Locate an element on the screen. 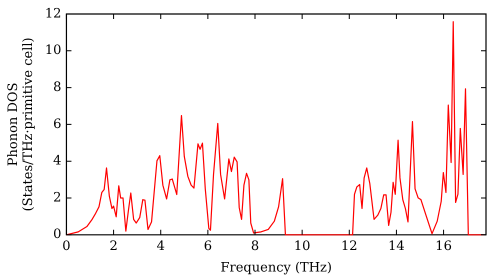 Image resolution: width=500 pixels, height=280 pixels. y-axis-title: Phonon DOS (States/THz·primitive cell) is located at coordinates (21, 124).